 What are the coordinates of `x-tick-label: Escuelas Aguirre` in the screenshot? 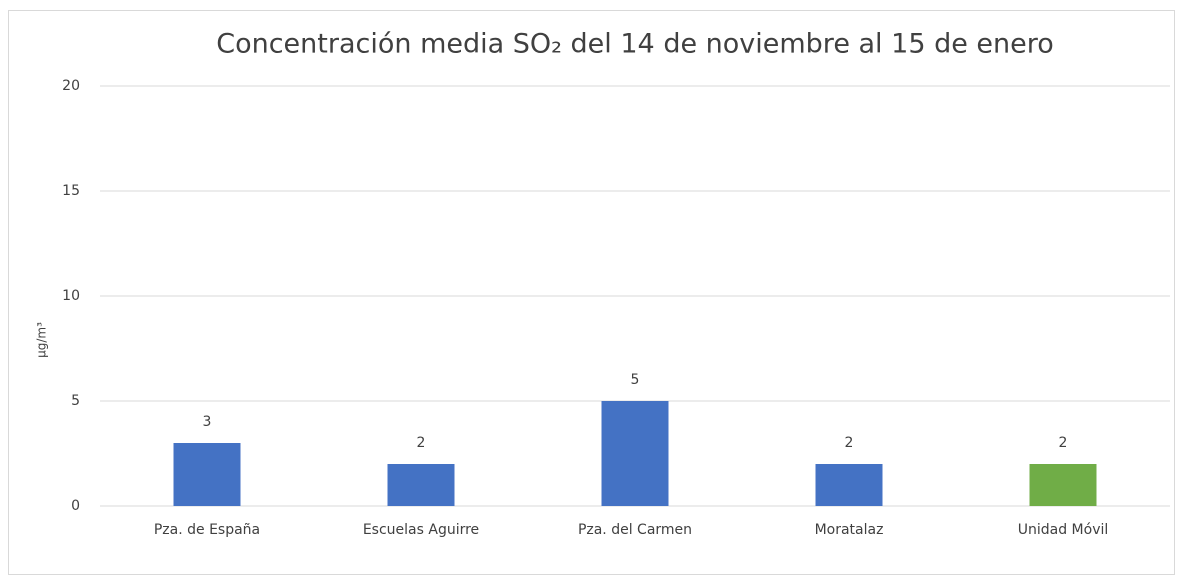 It's located at (421, 530).